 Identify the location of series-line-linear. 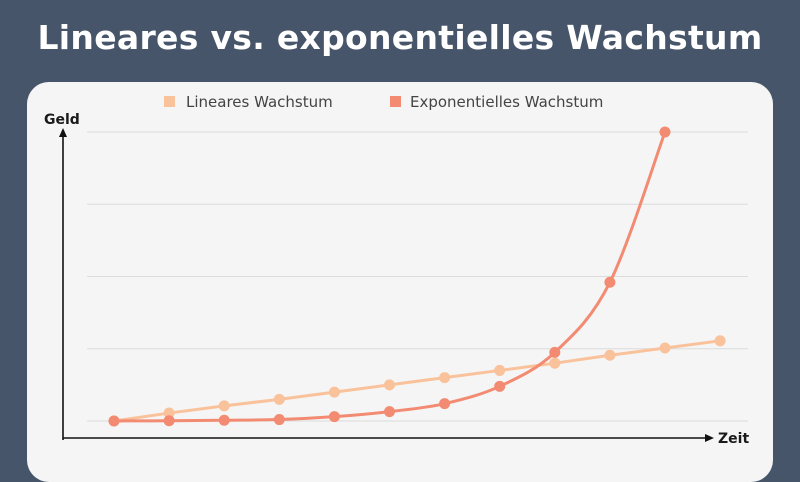
(417, 381).